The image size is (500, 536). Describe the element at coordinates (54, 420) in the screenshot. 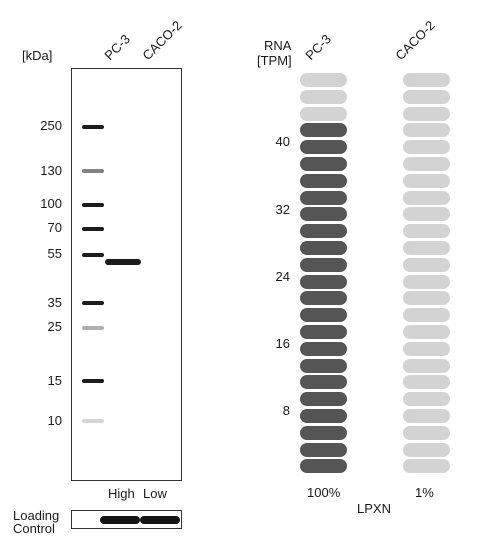

I see `marker-10: 10` at that location.